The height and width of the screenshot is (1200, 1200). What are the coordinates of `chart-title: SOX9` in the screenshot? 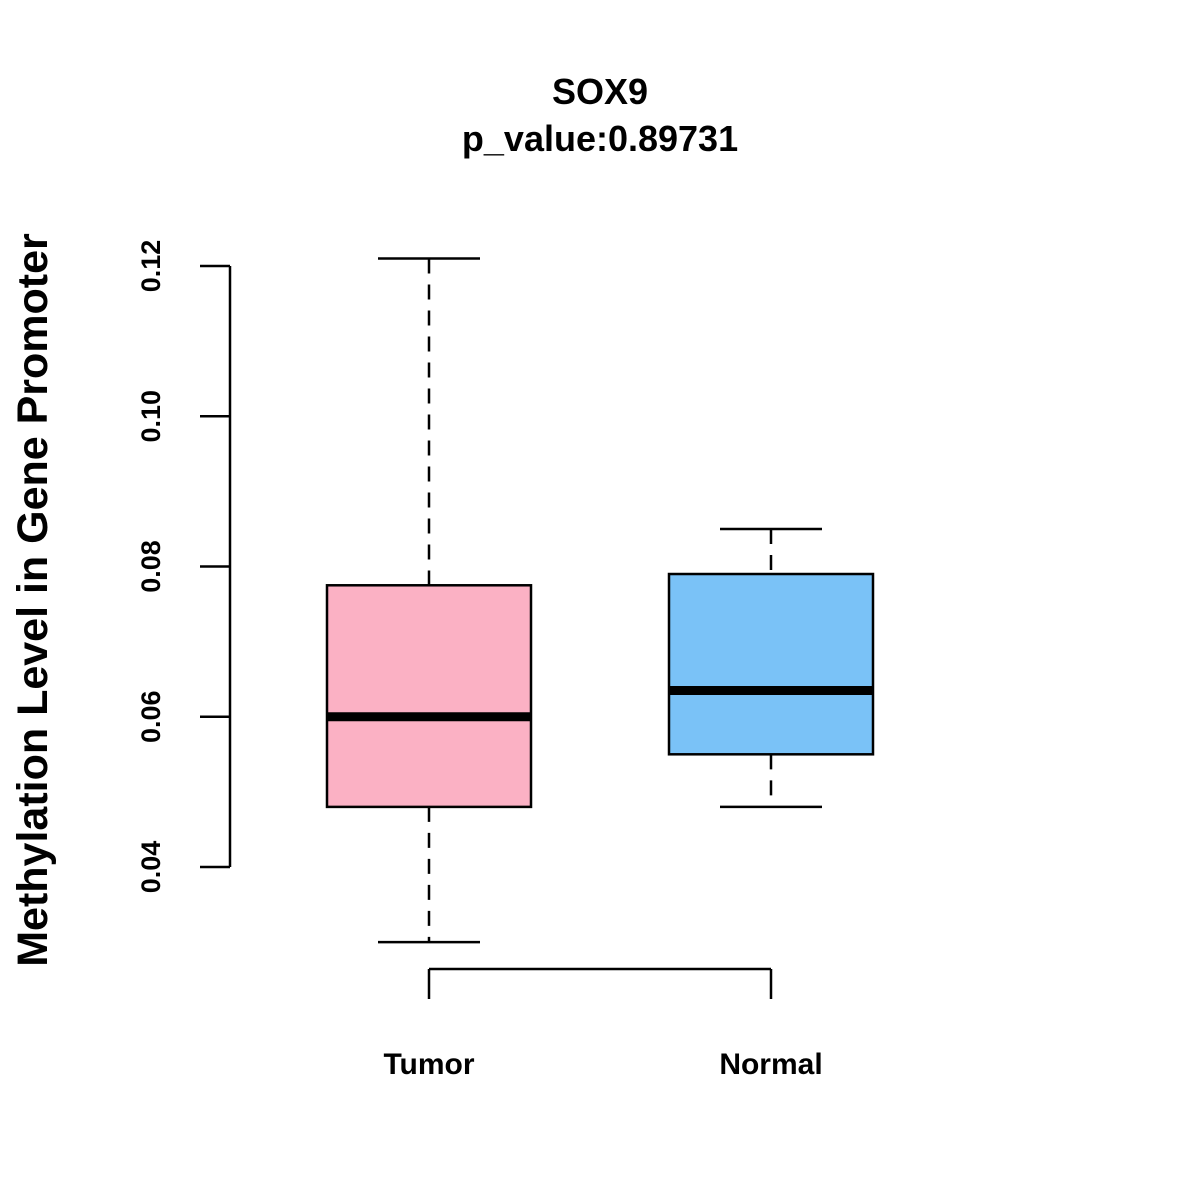 It's located at (600, 91).